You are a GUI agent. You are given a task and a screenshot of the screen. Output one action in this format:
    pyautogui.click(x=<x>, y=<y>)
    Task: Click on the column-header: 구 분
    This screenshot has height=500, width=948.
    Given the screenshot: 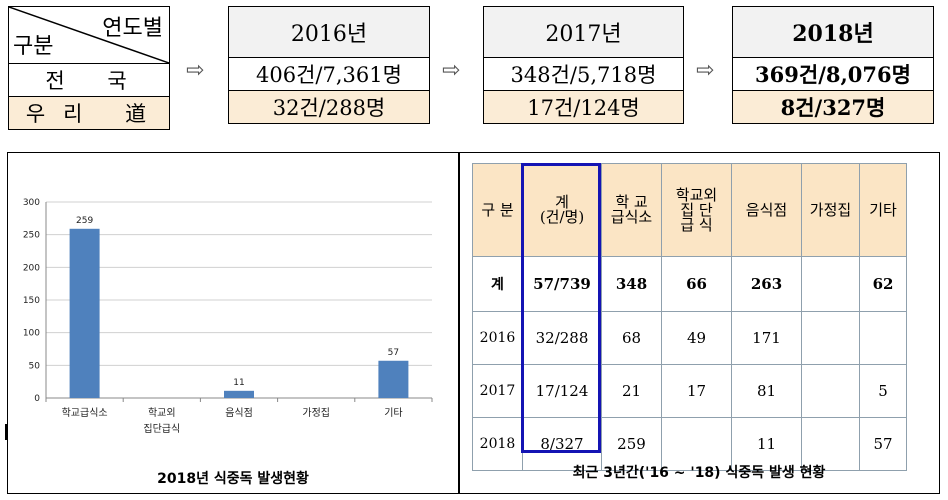 What is the action you would take?
    pyautogui.click(x=497, y=210)
    